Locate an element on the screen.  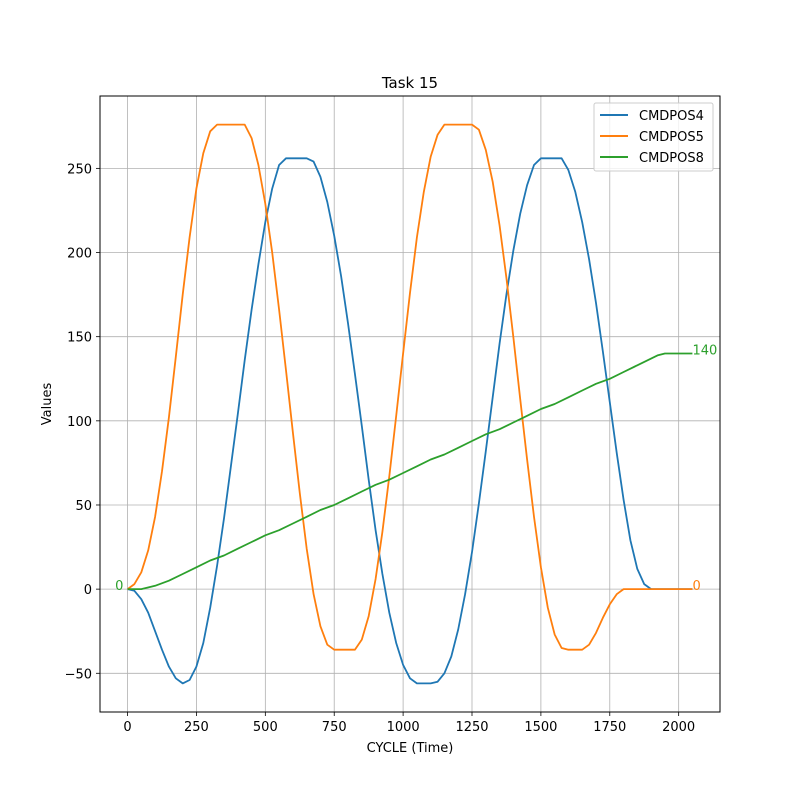
x-tick-label: 1500 is located at coordinates (540, 727).